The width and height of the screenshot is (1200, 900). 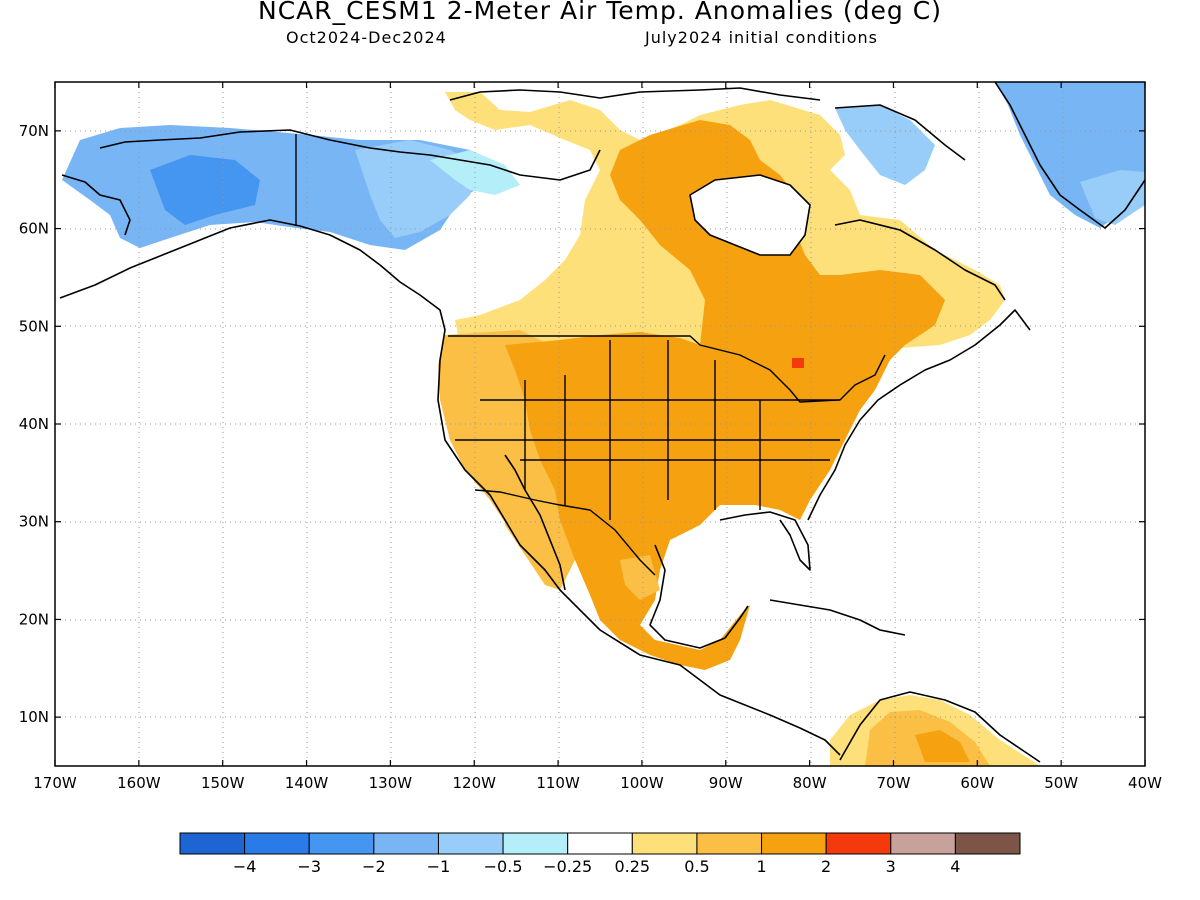 I want to click on colorbar-label: 2, so click(x=826, y=866).